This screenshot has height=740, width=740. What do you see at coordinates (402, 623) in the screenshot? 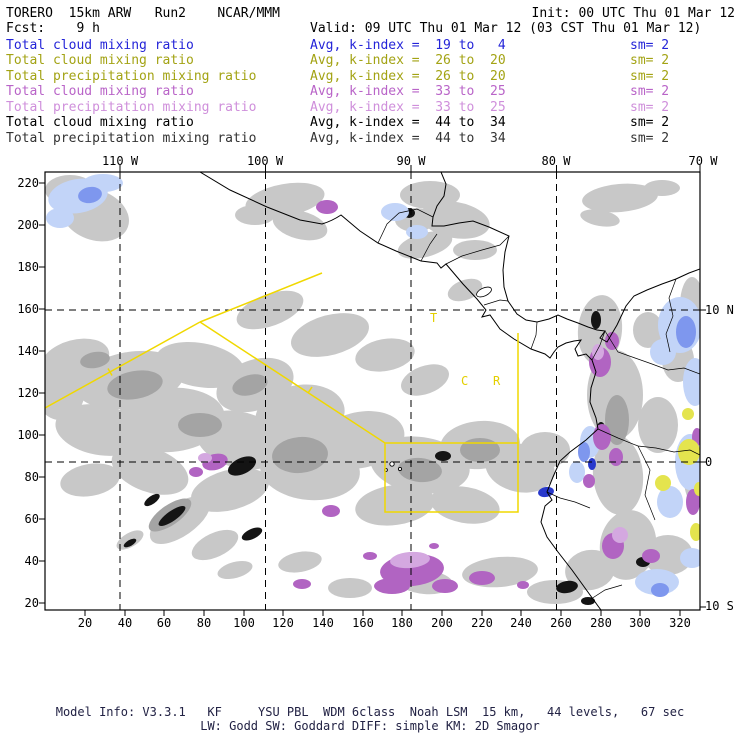
I see `axis-label-grid-x: 180` at bounding box center [402, 623].